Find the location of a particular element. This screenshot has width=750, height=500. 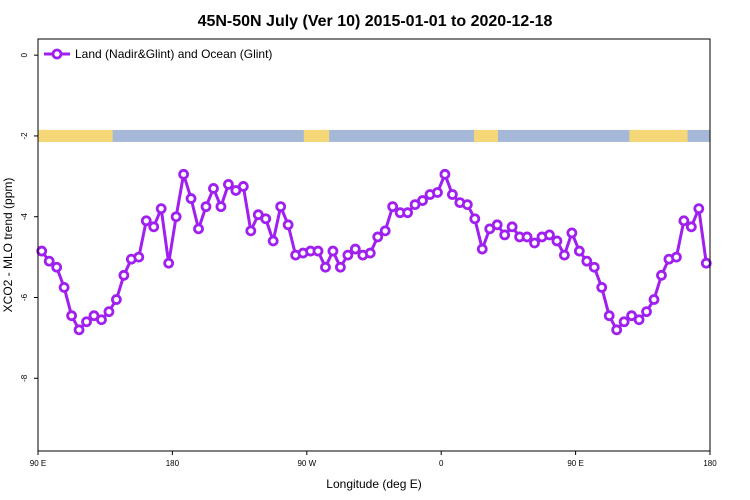

y-tick-label: -6 is located at coordinates (24, 297).